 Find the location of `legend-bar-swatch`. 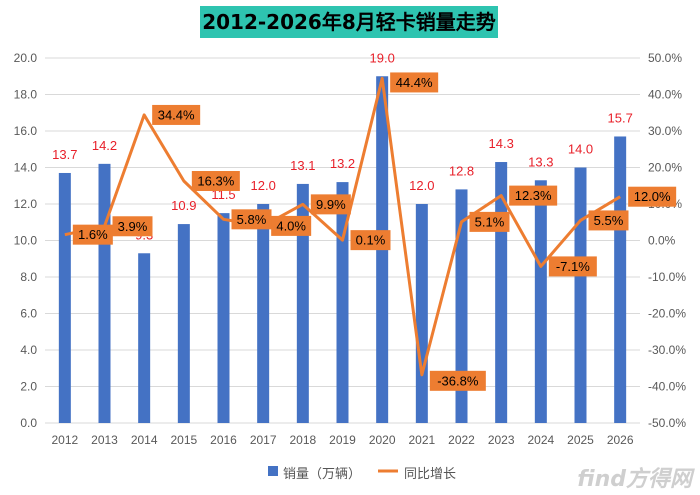

legend-bar-swatch is located at coordinates (273, 471).